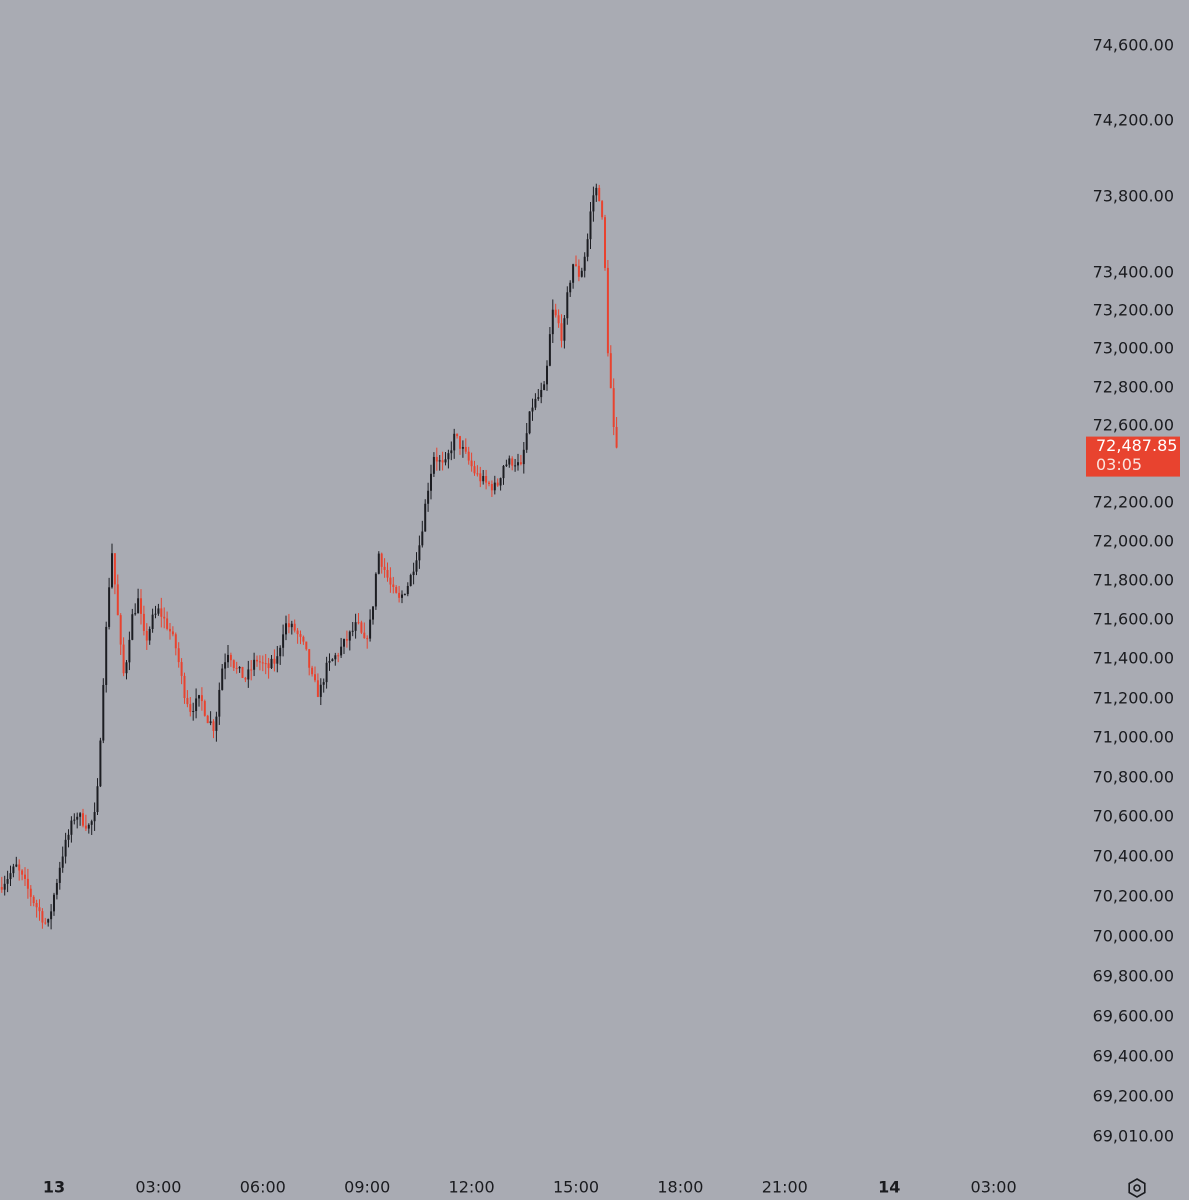 This screenshot has width=1189, height=1200. I want to click on current-price-tag: 72,487.85 03:05, so click(1133, 456).